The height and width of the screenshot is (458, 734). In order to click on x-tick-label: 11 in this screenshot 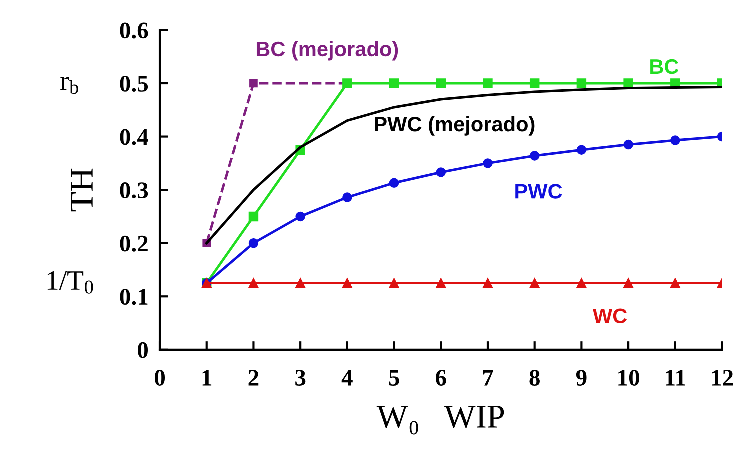, I will do `click(676, 378)`.